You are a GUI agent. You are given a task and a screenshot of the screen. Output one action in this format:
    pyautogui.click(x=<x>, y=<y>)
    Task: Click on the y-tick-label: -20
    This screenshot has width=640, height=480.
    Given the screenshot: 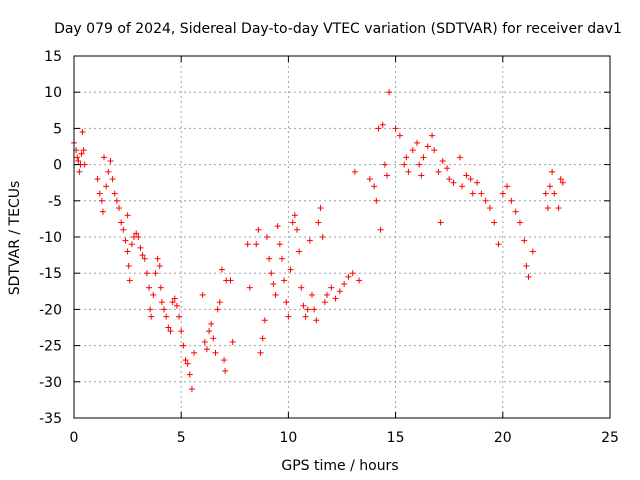 What is the action you would take?
    pyautogui.click(x=50, y=310)
    